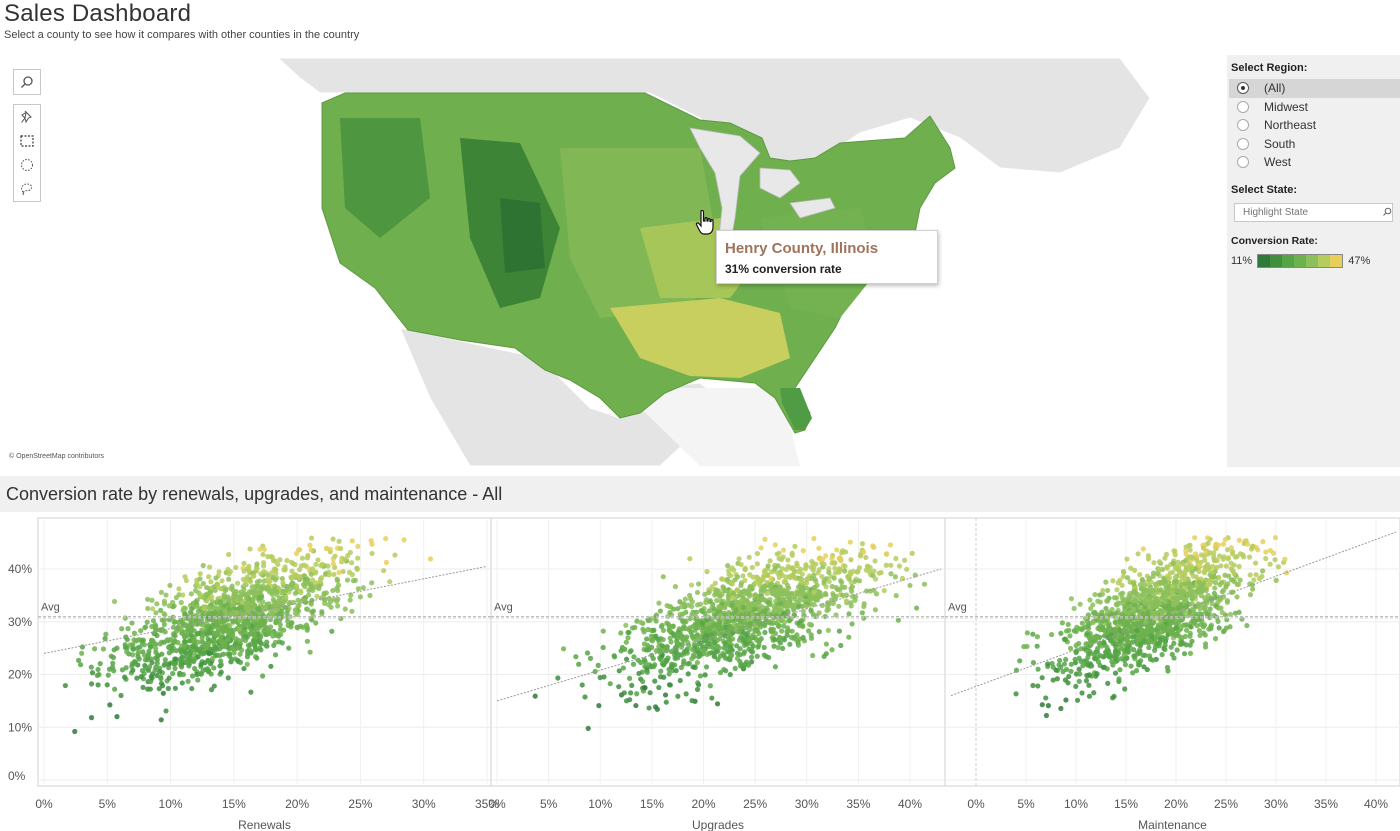  Describe the element at coordinates (1314, 107) in the screenshot. I see `region-option-midwest: Midwest` at that location.